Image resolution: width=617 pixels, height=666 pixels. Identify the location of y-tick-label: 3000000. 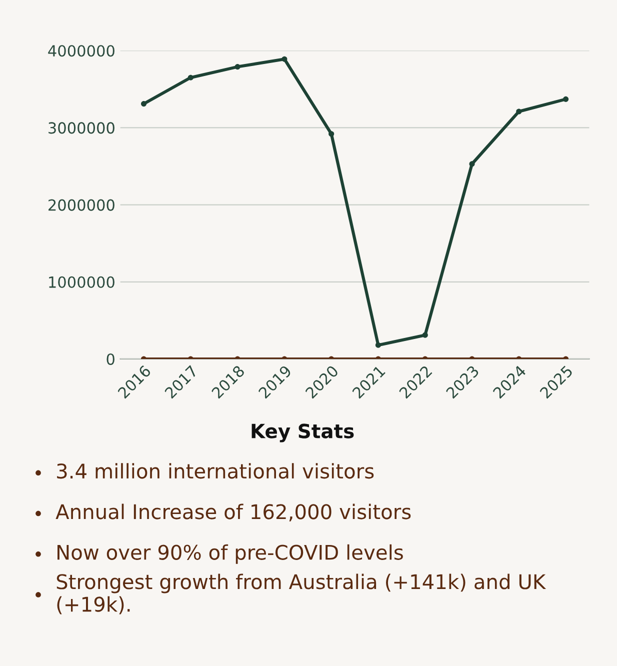
(81, 128).